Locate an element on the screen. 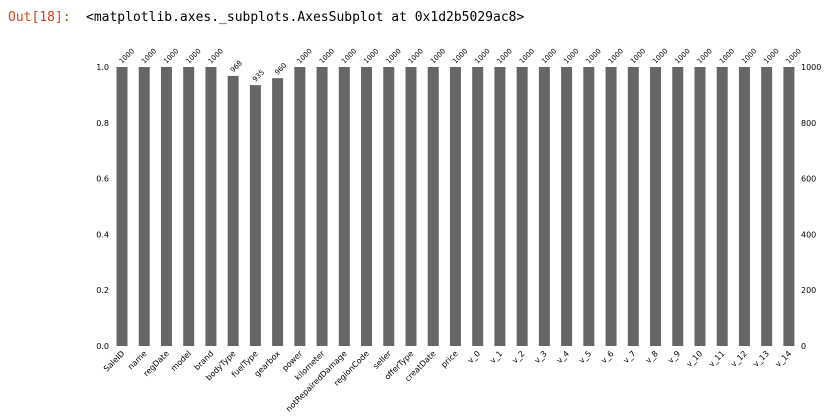  category-label: v_12 is located at coordinates (739, 359).